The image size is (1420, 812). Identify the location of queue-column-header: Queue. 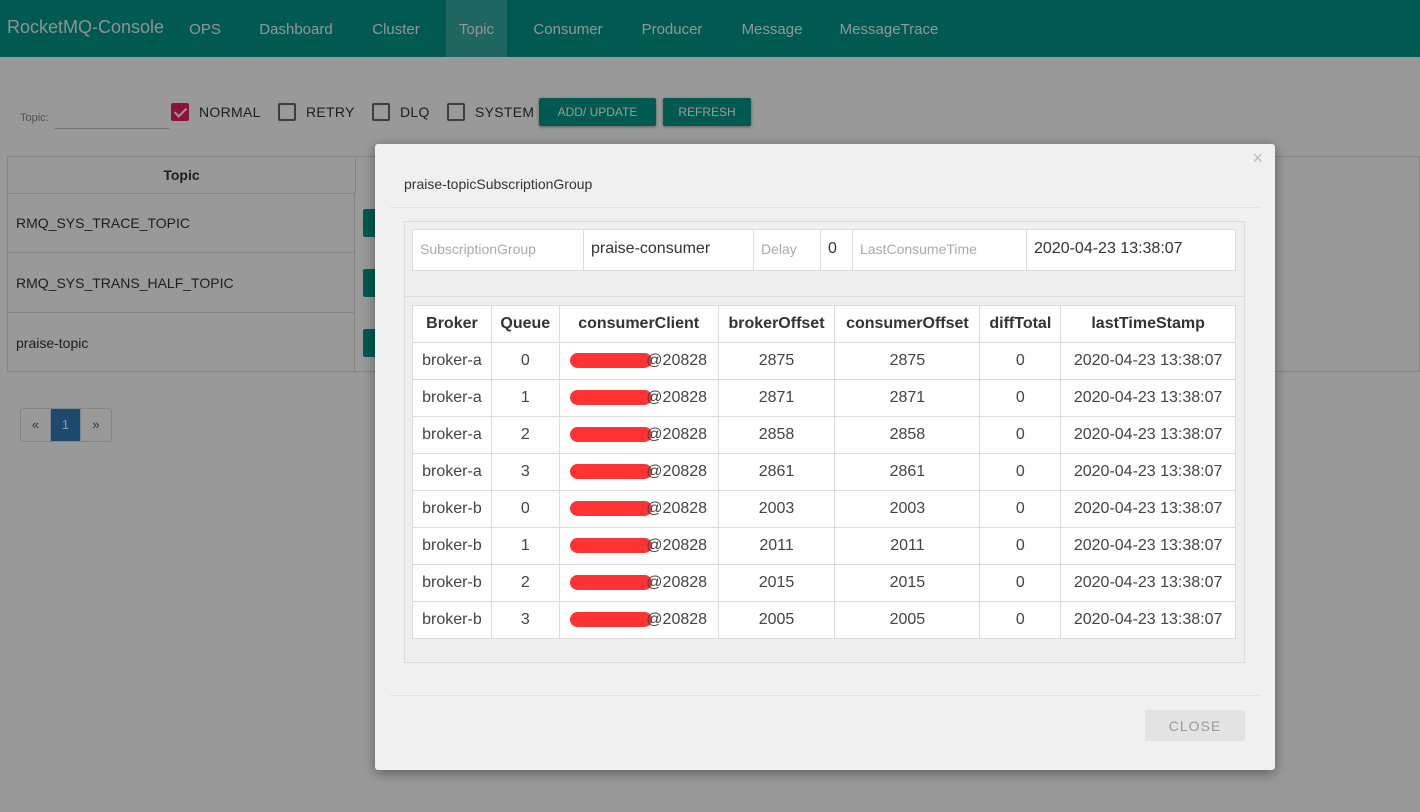
(525, 324).